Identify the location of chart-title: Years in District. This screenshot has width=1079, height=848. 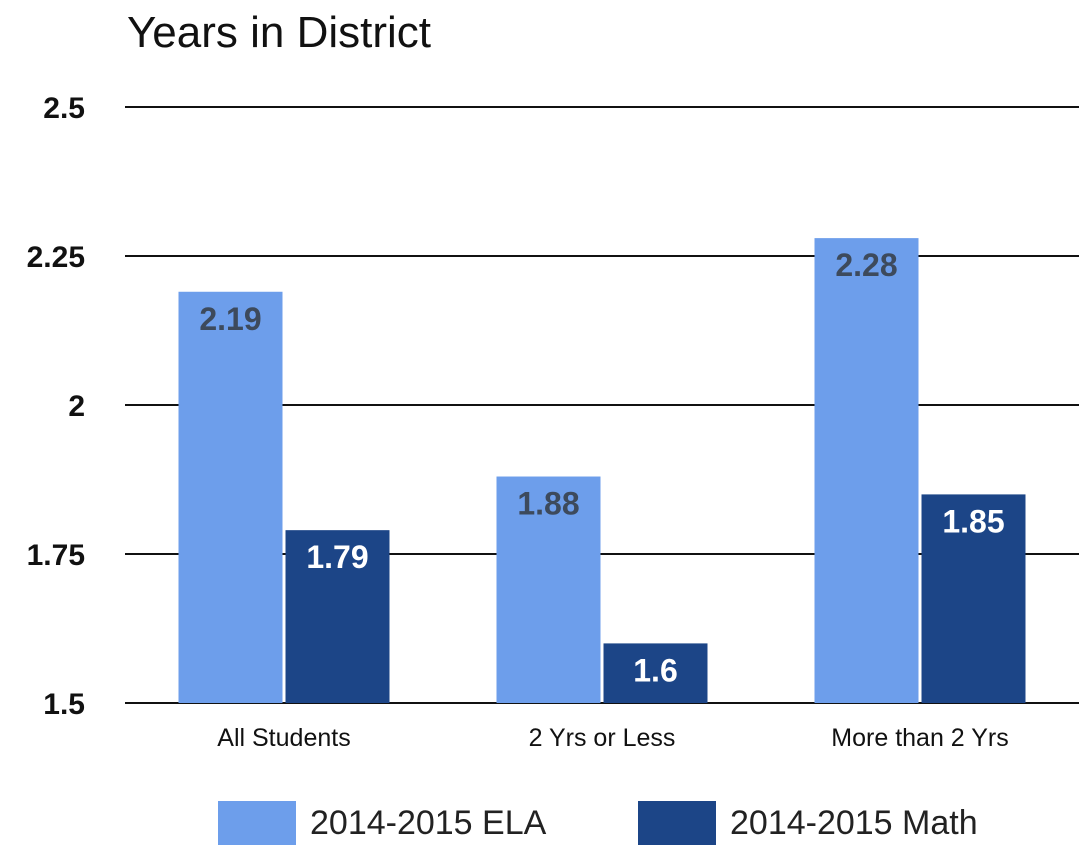
(279, 32).